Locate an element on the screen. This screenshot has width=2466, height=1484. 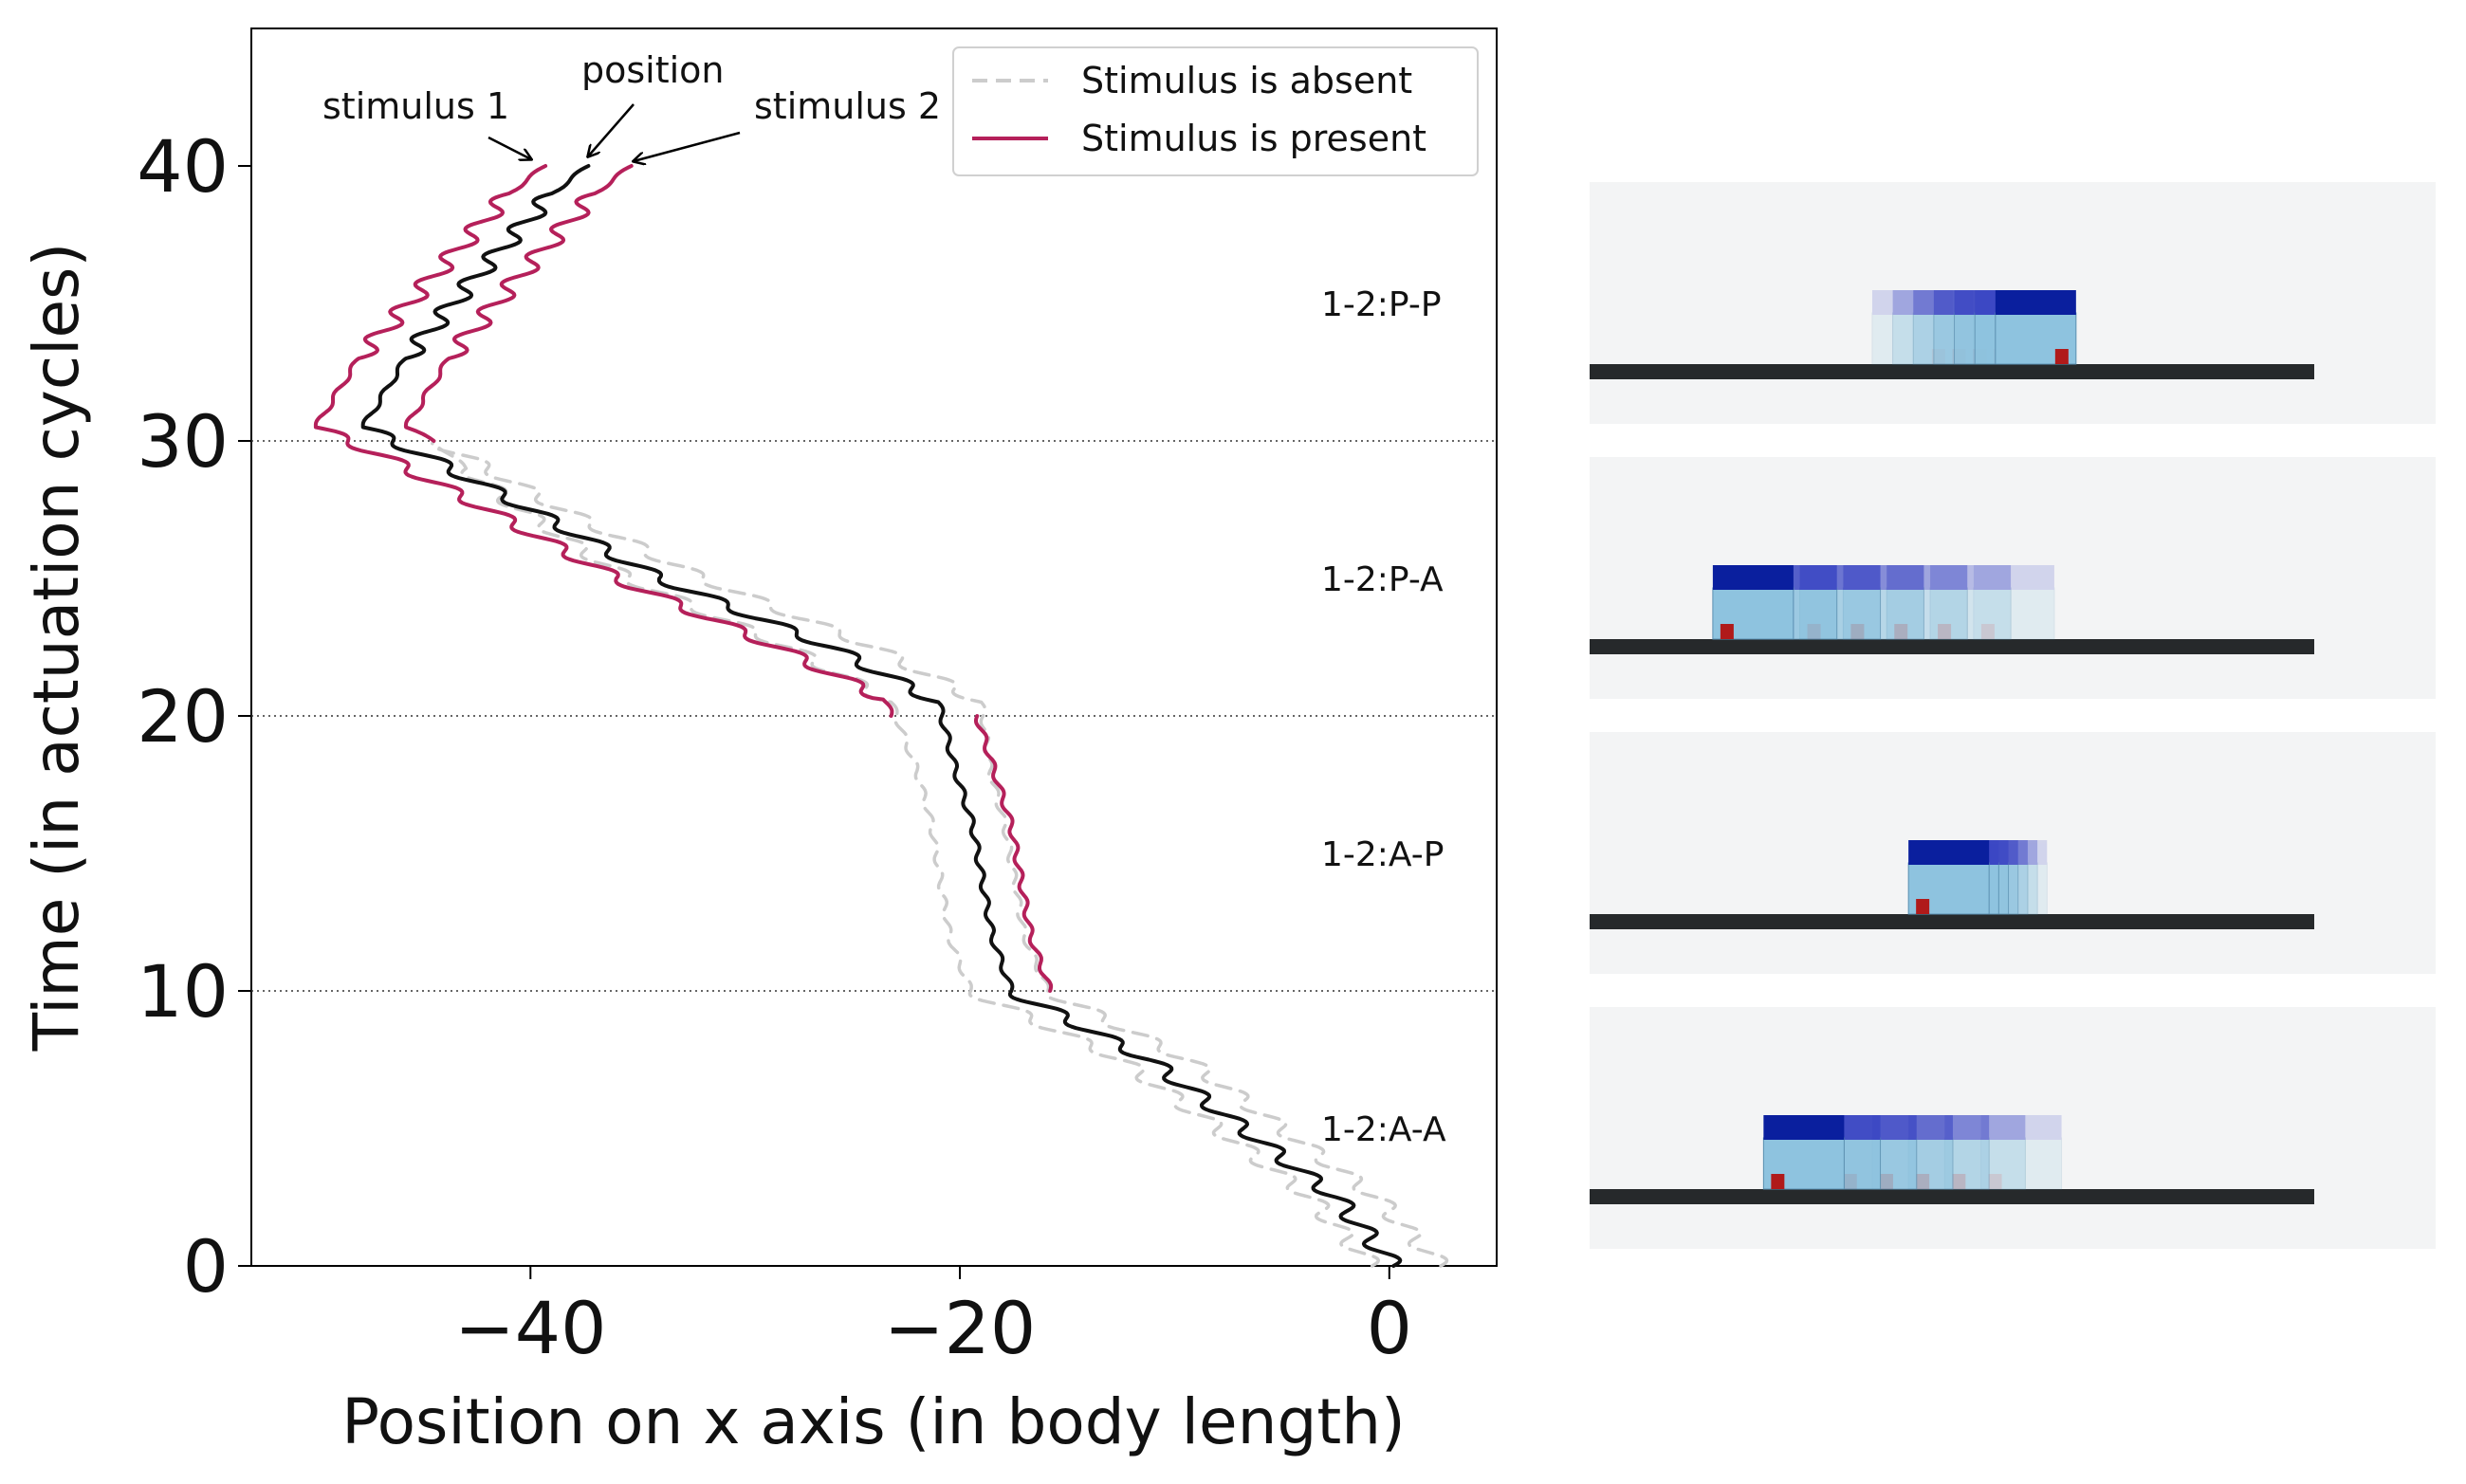
annotation-stimulus-2-arrow is located at coordinates (687, 146).